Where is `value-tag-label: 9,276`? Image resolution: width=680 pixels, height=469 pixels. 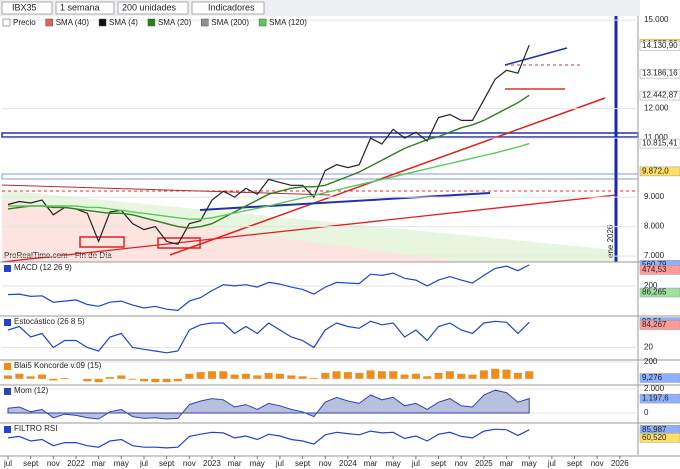
value-tag-label: 9,276 is located at coordinates (652, 377).